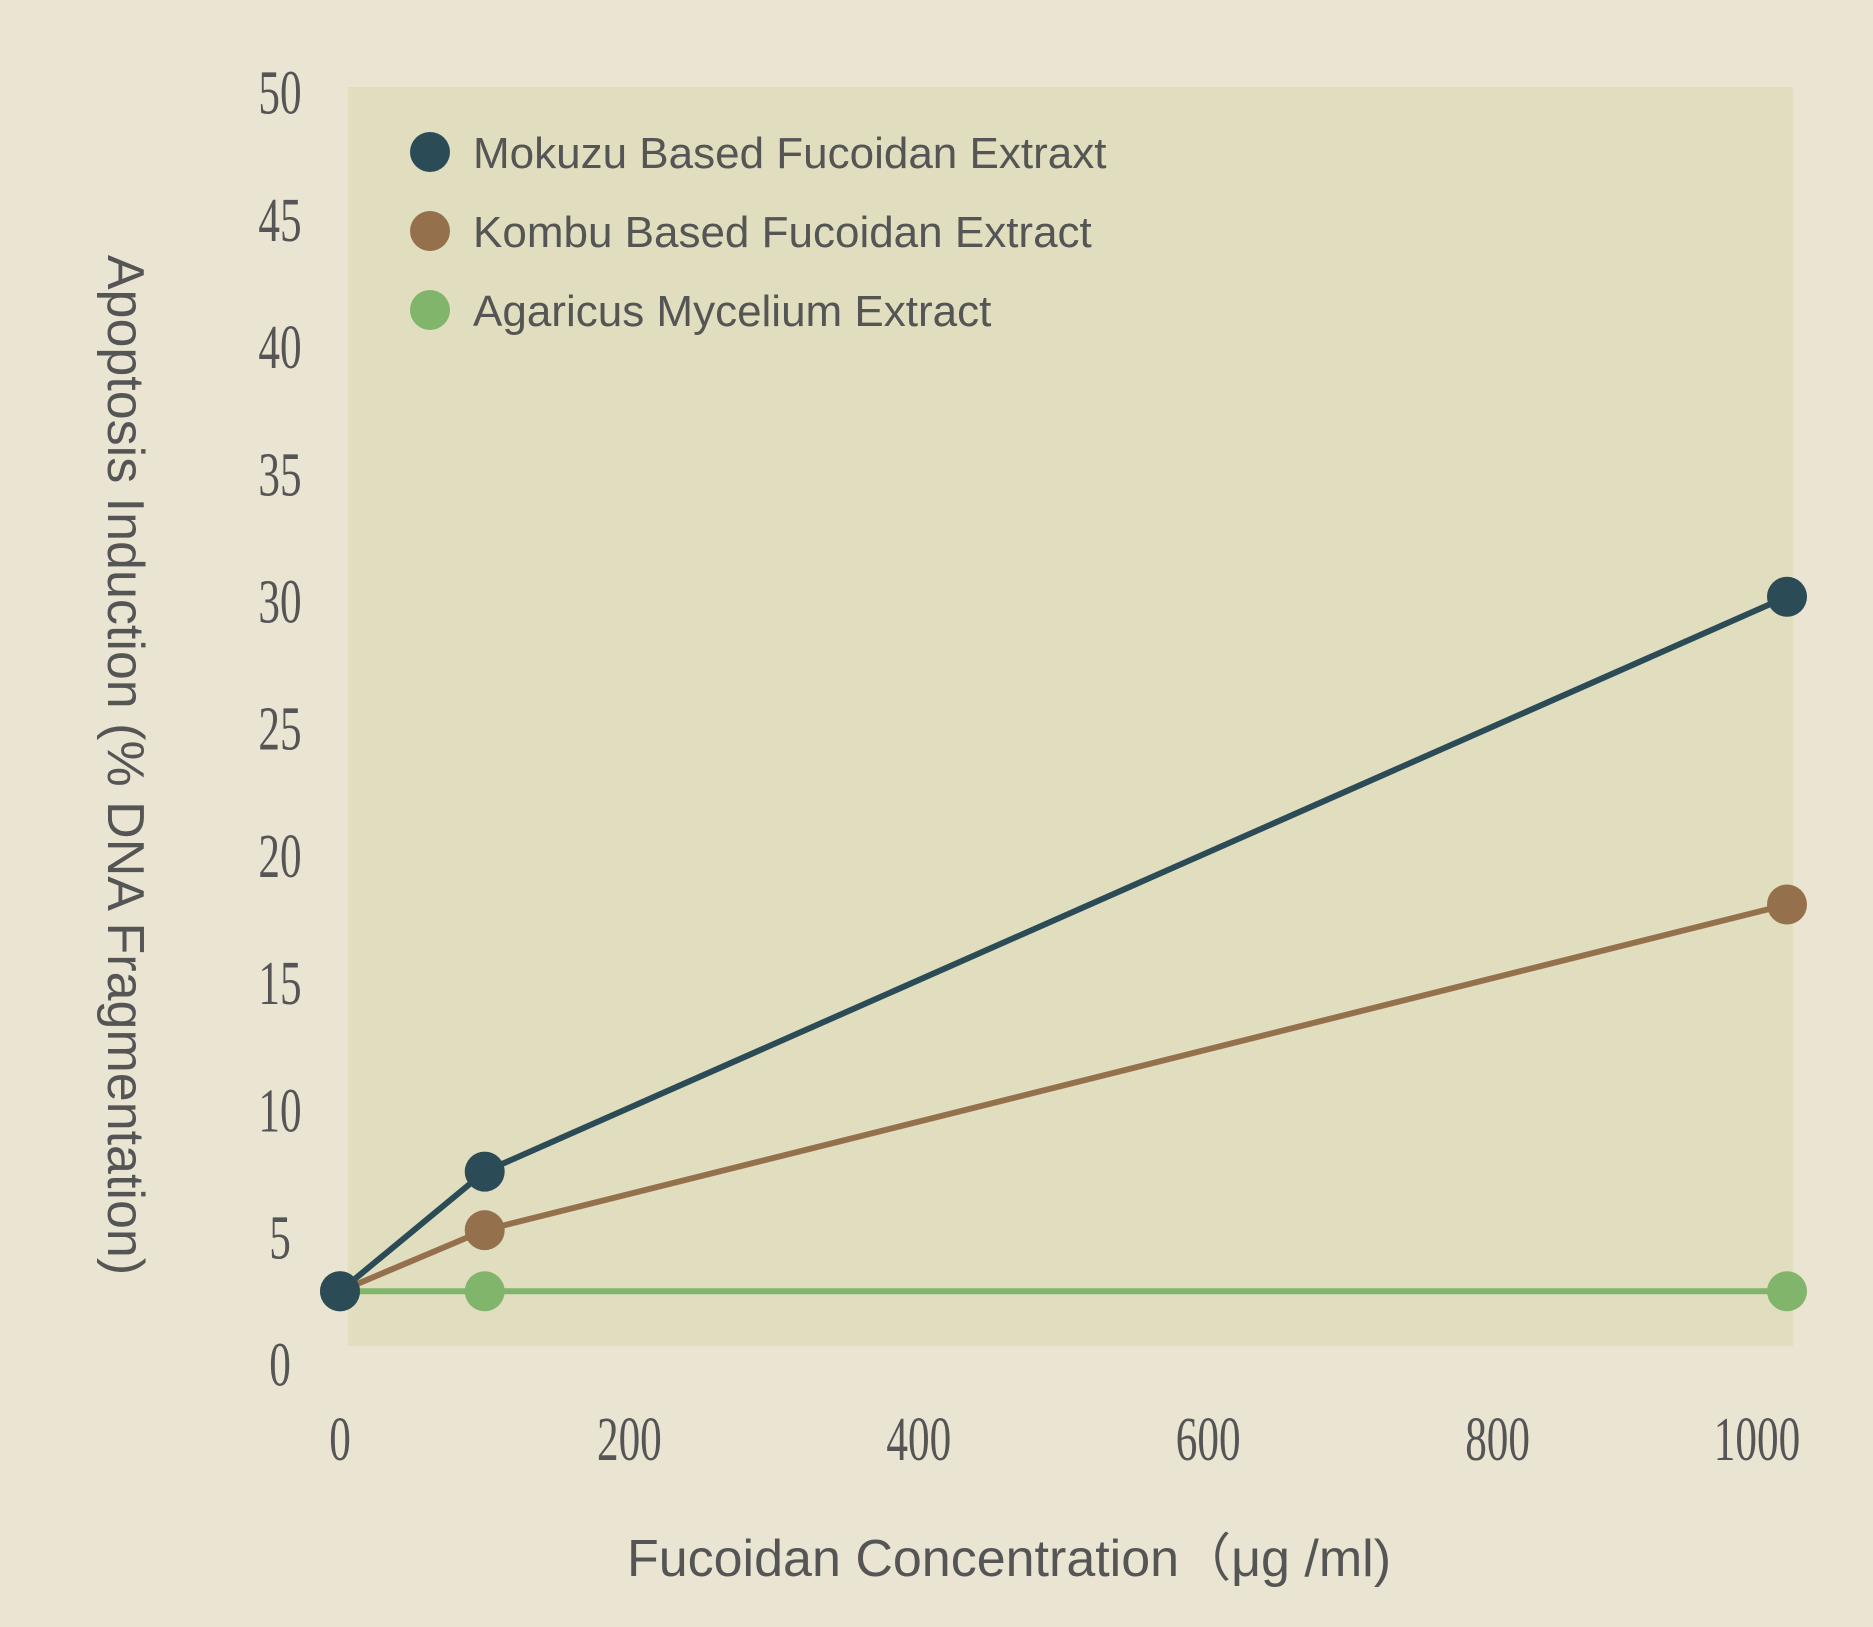 This screenshot has height=1627, width=1873. Describe the element at coordinates (279, 856) in the screenshot. I see `y-tick-label: 20` at that location.